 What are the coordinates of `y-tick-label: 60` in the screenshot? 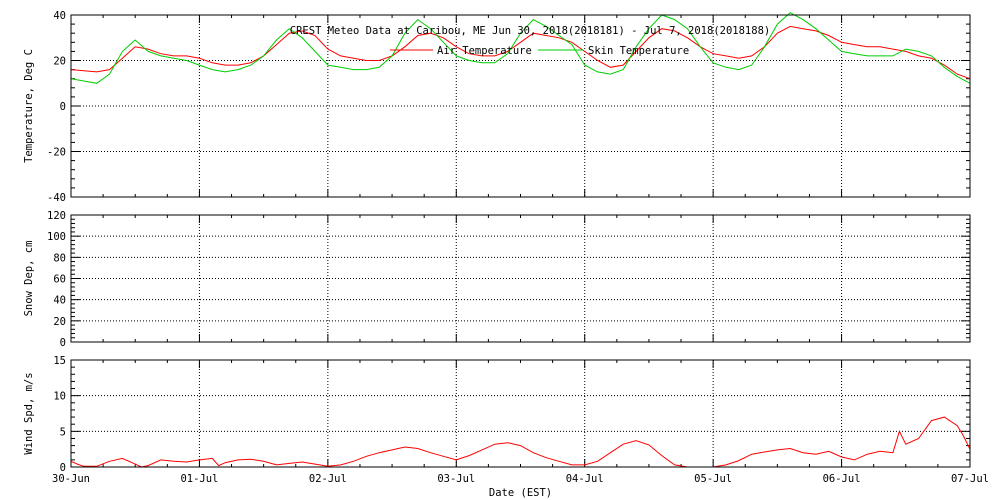 It's located at (59, 280).